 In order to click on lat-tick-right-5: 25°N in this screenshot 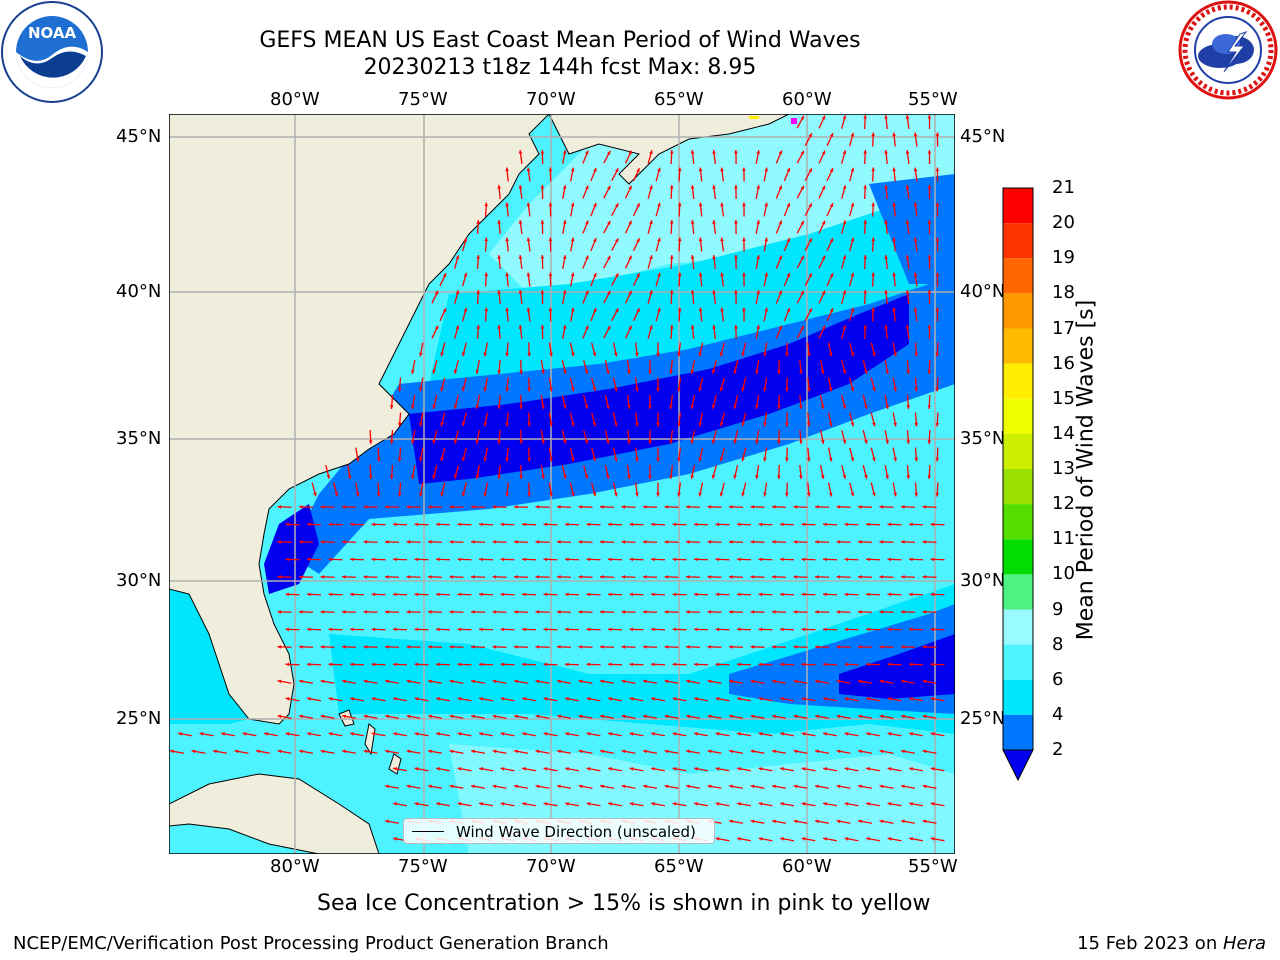, I will do `click(983, 718)`.